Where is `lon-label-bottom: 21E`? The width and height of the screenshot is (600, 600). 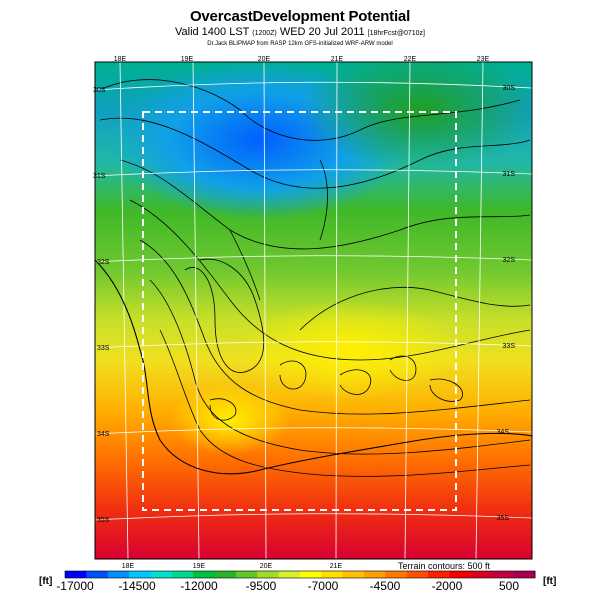 lon-label-bottom: 21E is located at coordinates (336, 566).